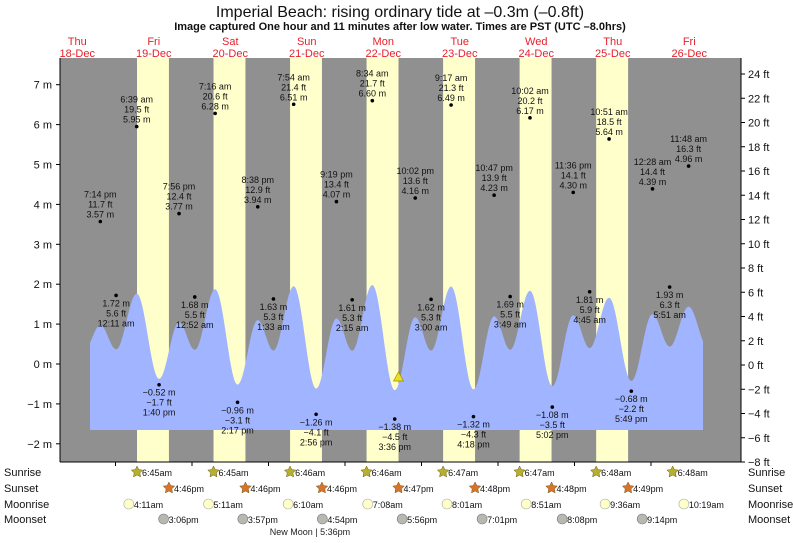  I want to click on moonrise-time: 9:36am, so click(625, 505).